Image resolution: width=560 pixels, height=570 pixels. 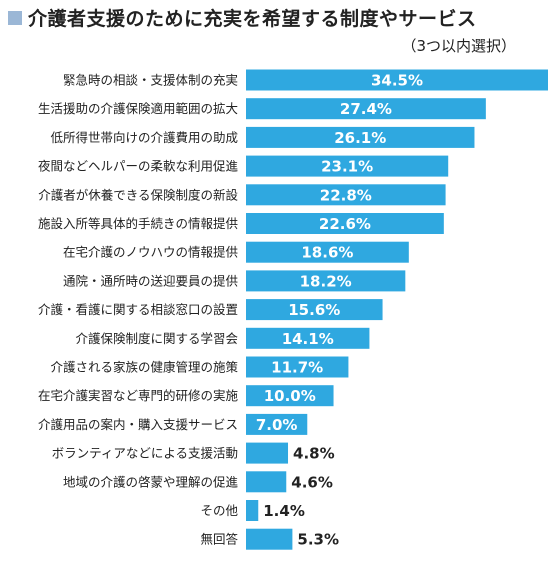 What do you see at coordinates (314, 454) in the screenshot?
I see `value-label: 4.8%` at bounding box center [314, 454].